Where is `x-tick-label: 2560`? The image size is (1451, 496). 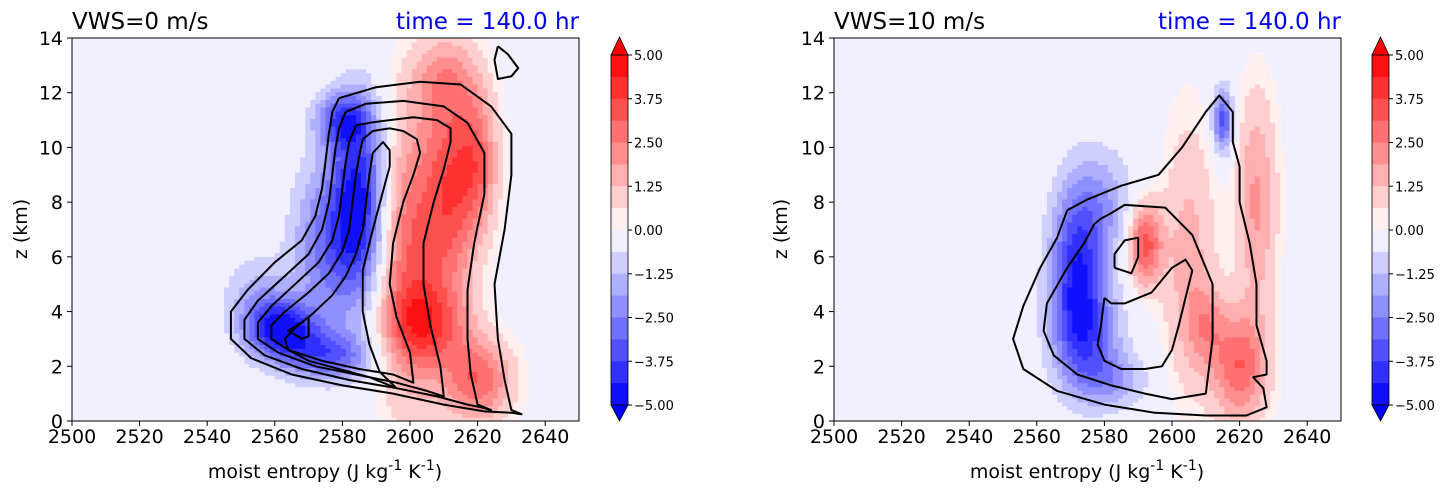
x-tick-label: 2560 is located at coordinates (275, 437).